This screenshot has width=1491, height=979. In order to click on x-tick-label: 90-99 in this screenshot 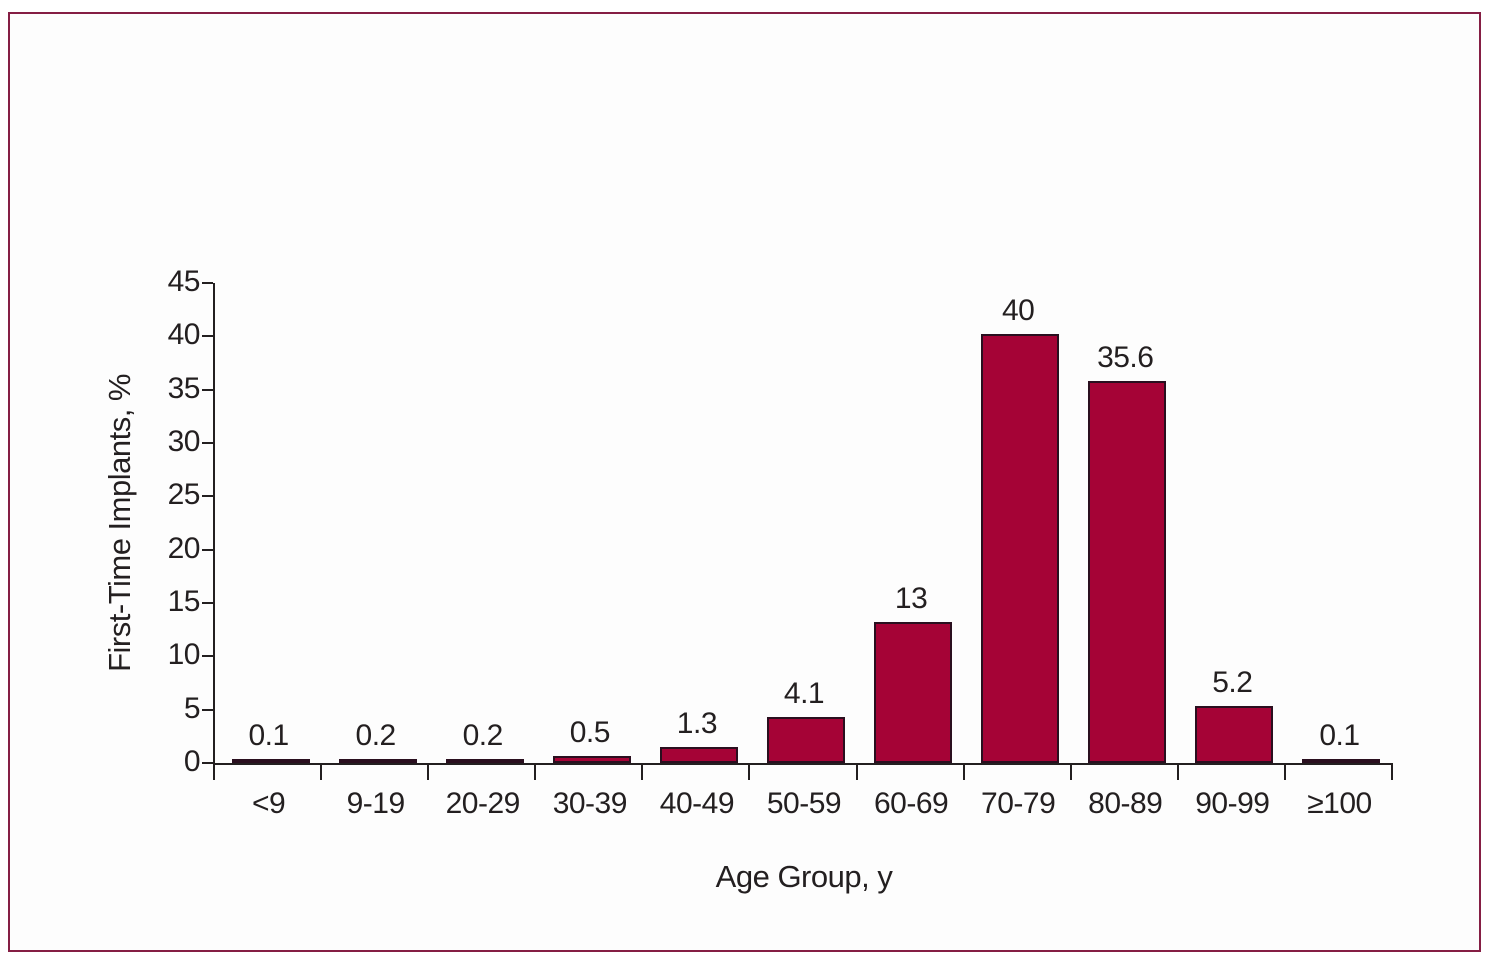, I will do `click(1232, 803)`.